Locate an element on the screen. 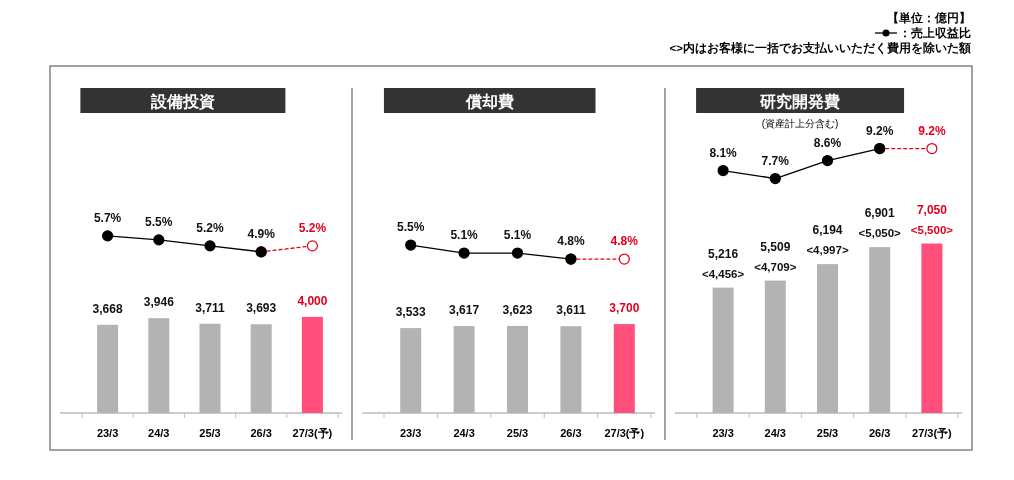 This screenshot has width=1014, height=480. data-label: 4.9% is located at coordinates (261, 233).